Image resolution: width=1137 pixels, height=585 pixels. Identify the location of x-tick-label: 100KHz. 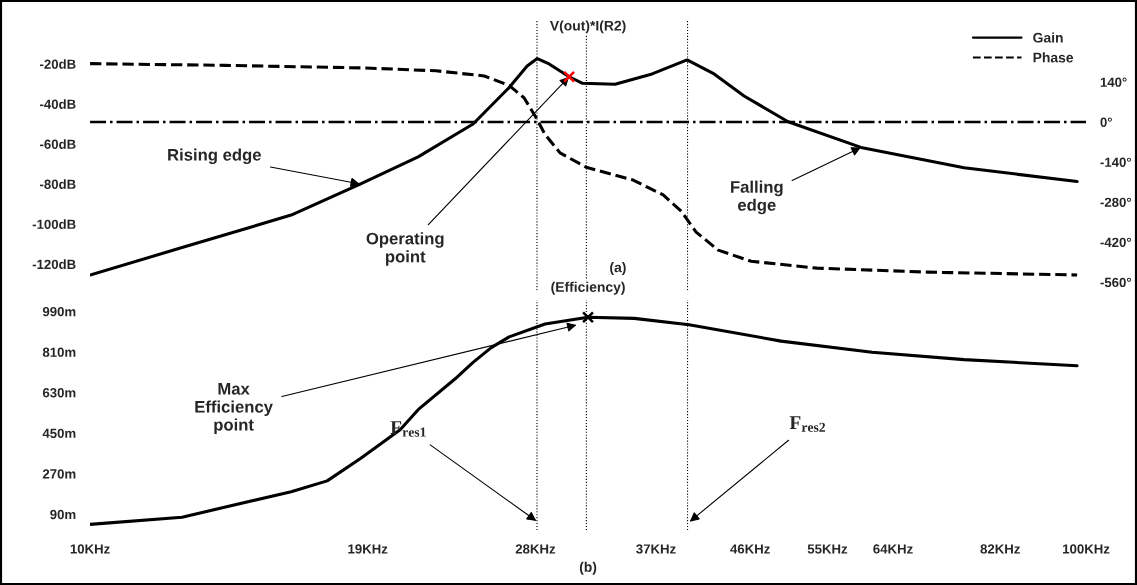
(1086, 549).